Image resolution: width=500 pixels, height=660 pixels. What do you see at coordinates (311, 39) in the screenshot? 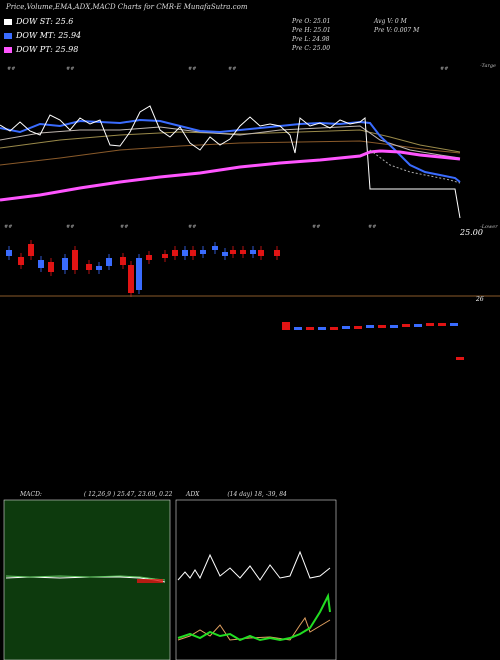
I see `stat-low: Pre L: 24.98` at bounding box center [311, 39].